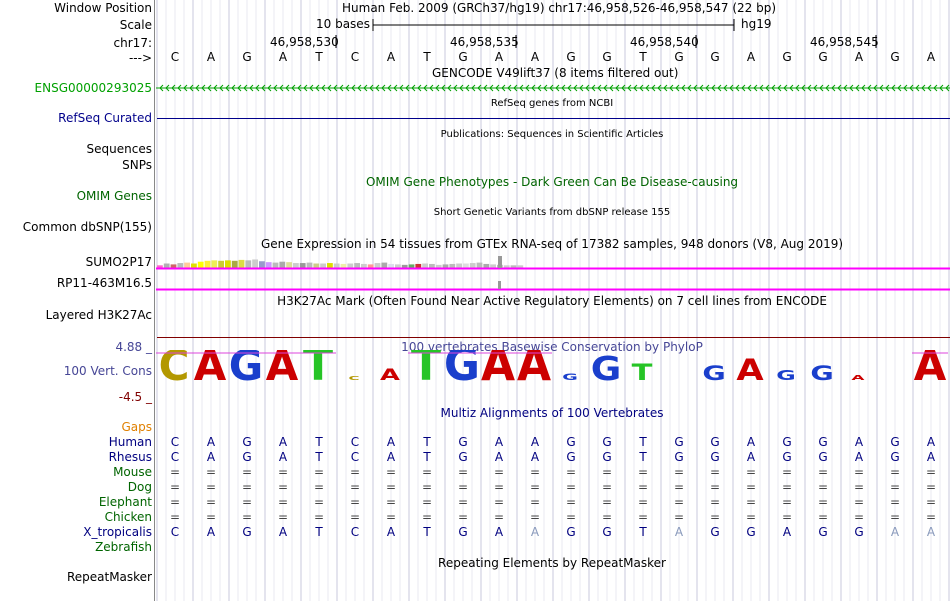  Describe the element at coordinates (125, 502) in the screenshot. I see `species-label-elephant: Elephant` at that location.